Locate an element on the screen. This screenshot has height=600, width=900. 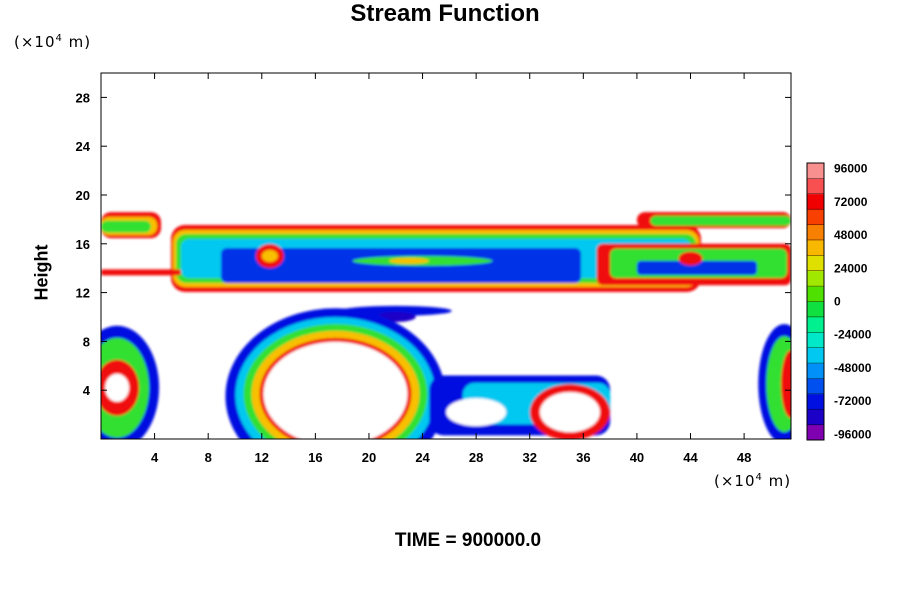
right-corner-cell is located at coordinates (786, 384).